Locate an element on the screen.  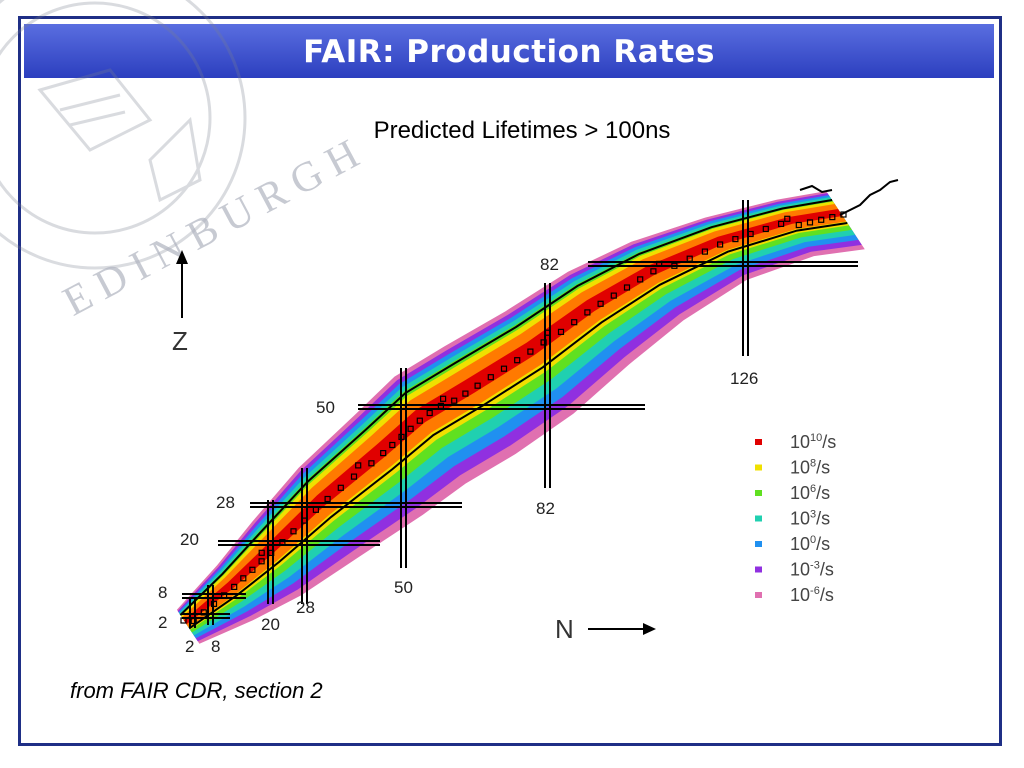
source-caption: from FAIR CDR, section 2 is located at coordinates (196, 690).